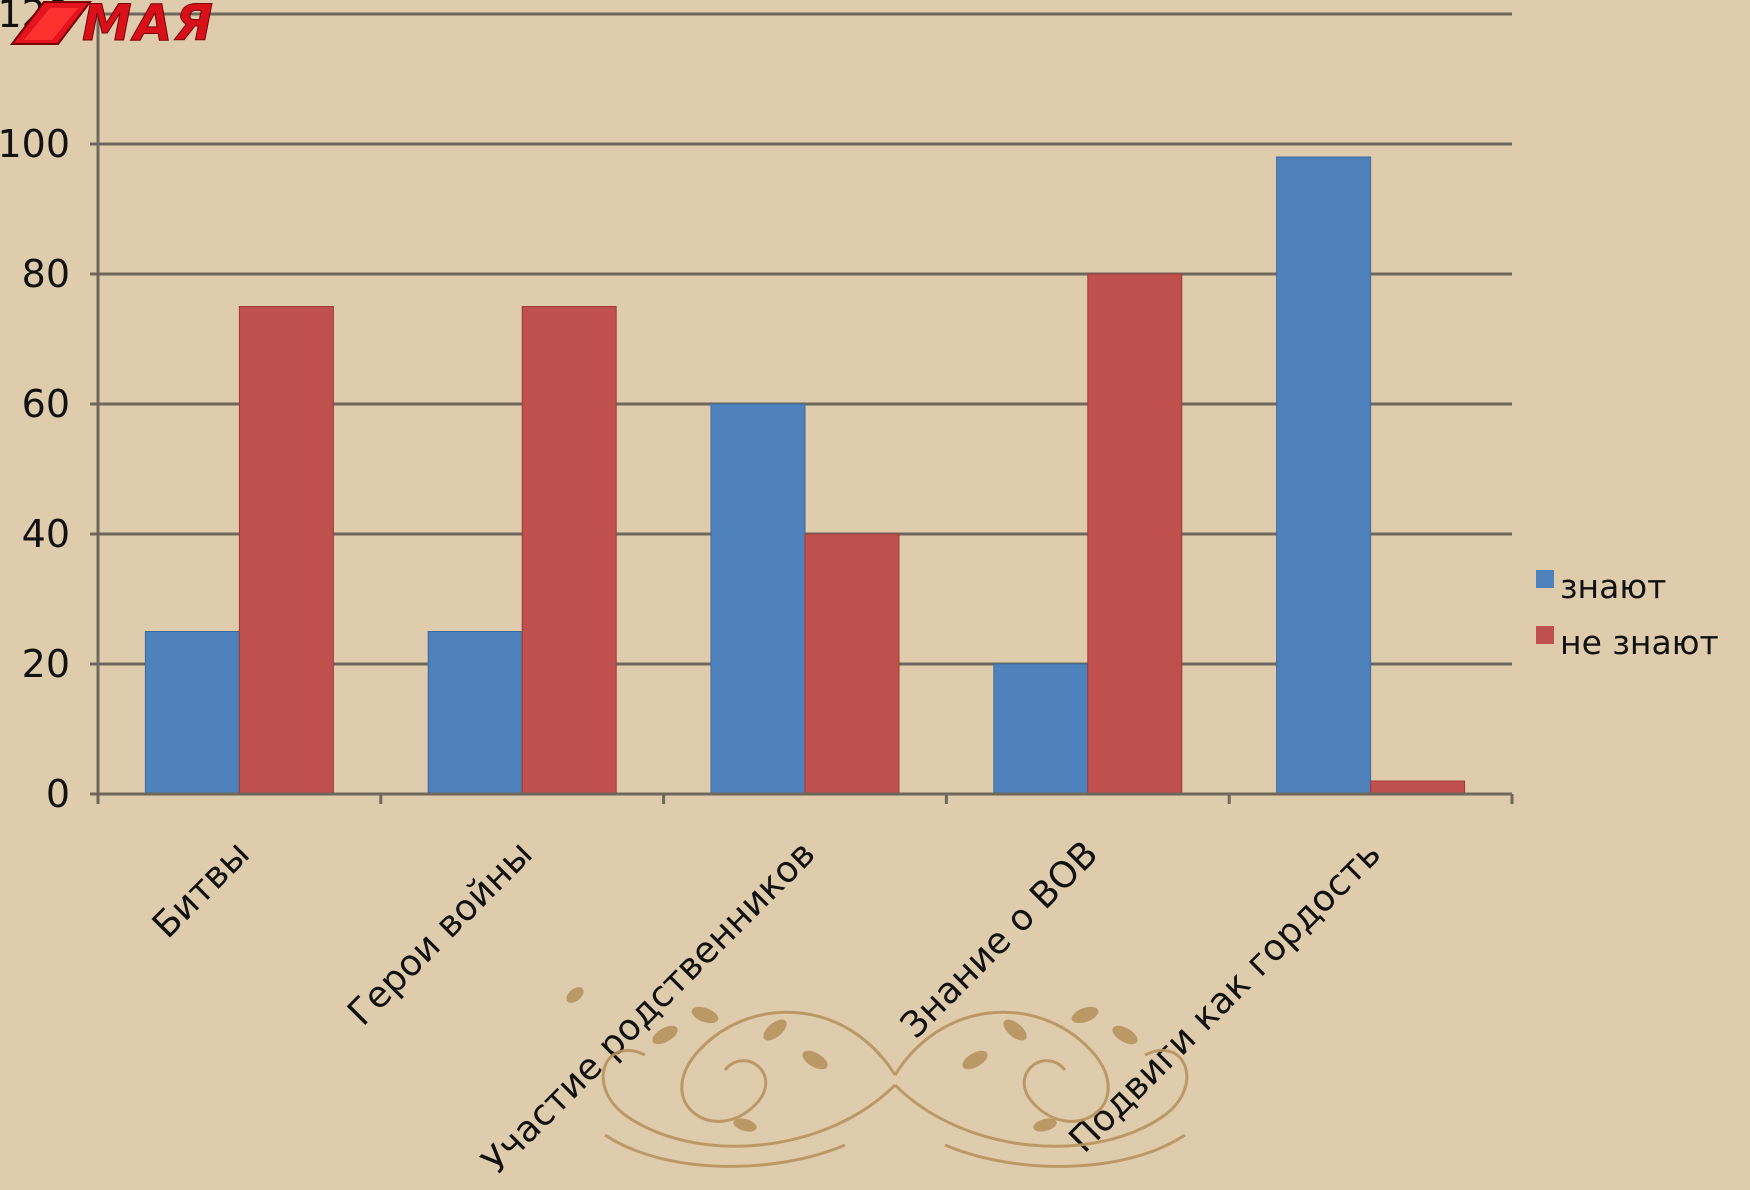 This screenshot has height=1190, width=1750. What do you see at coordinates (51, 23) in the screenshot?
I see `flag-icon` at bounding box center [51, 23].